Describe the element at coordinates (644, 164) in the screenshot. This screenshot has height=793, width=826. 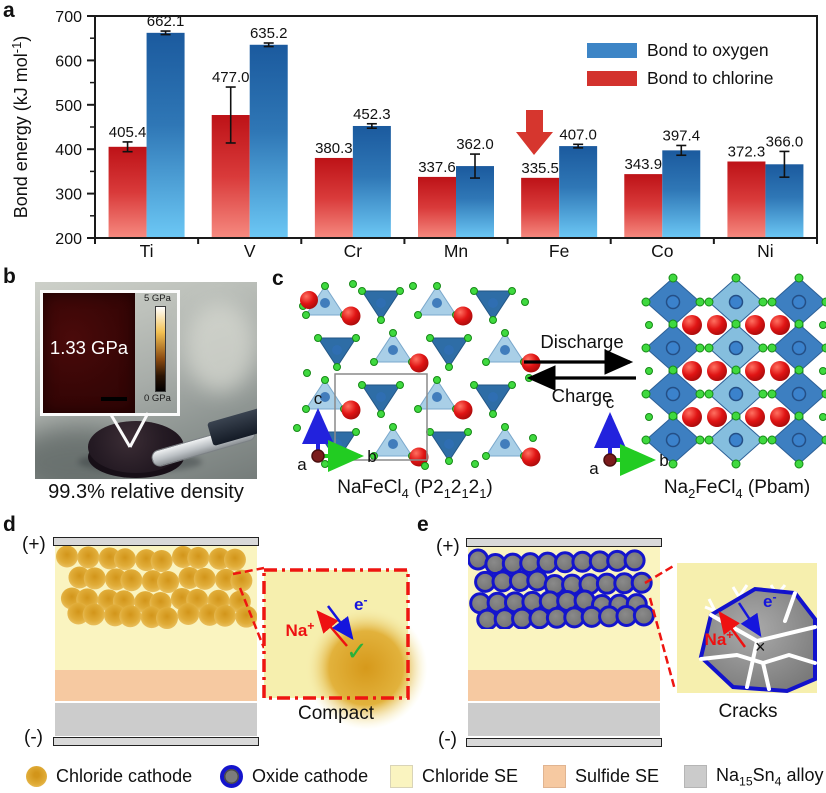
I see `bar-value-label: 343.9` at that location.